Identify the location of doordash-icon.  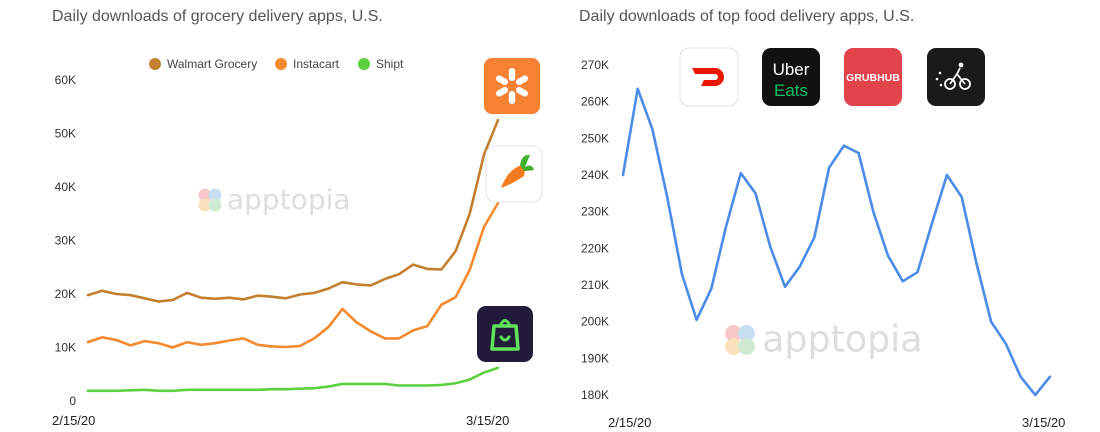
(709, 77).